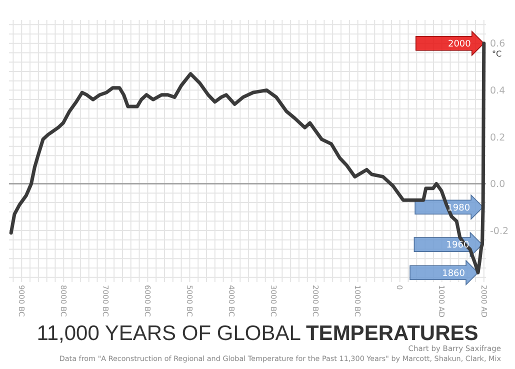 The image size is (515, 369). What do you see at coordinates (498, 91) in the screenshot?
I see `y-tick-label: 0.4` at bounding box center [498, 91].